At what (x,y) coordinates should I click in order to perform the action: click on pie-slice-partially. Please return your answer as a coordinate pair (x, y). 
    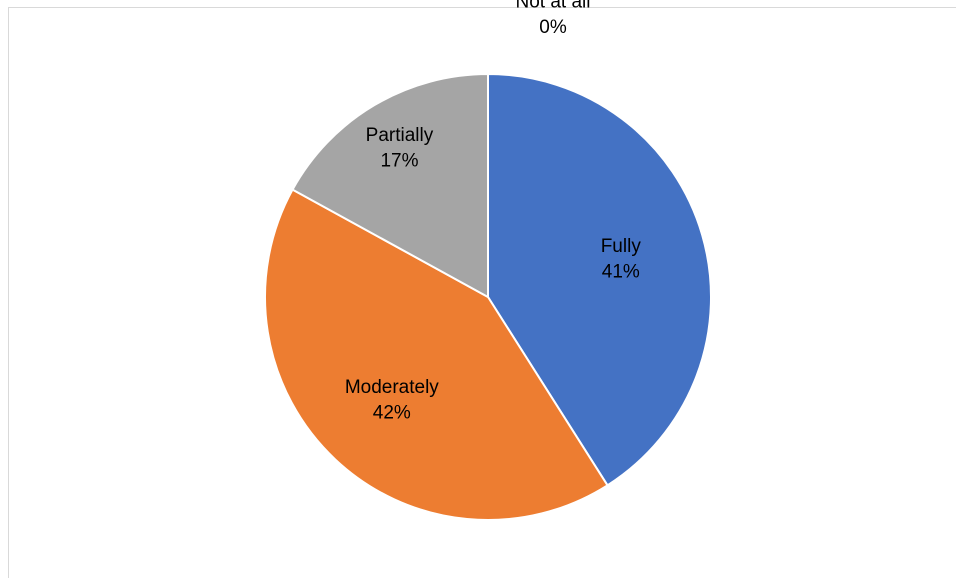
    Looking at the image, I should click on (390, 185).